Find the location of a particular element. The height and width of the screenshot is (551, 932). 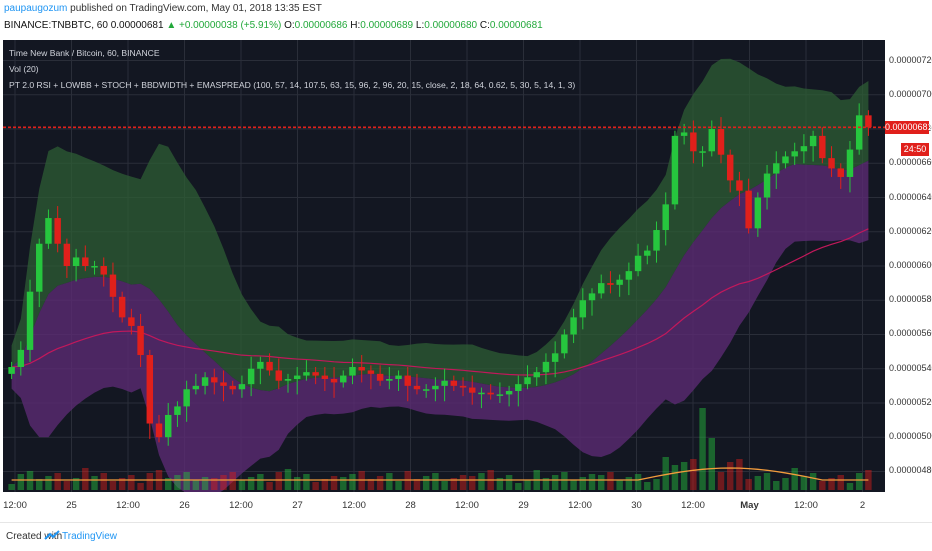

price-tick-label: 0.00000540 is located at coordinates (910, 367).